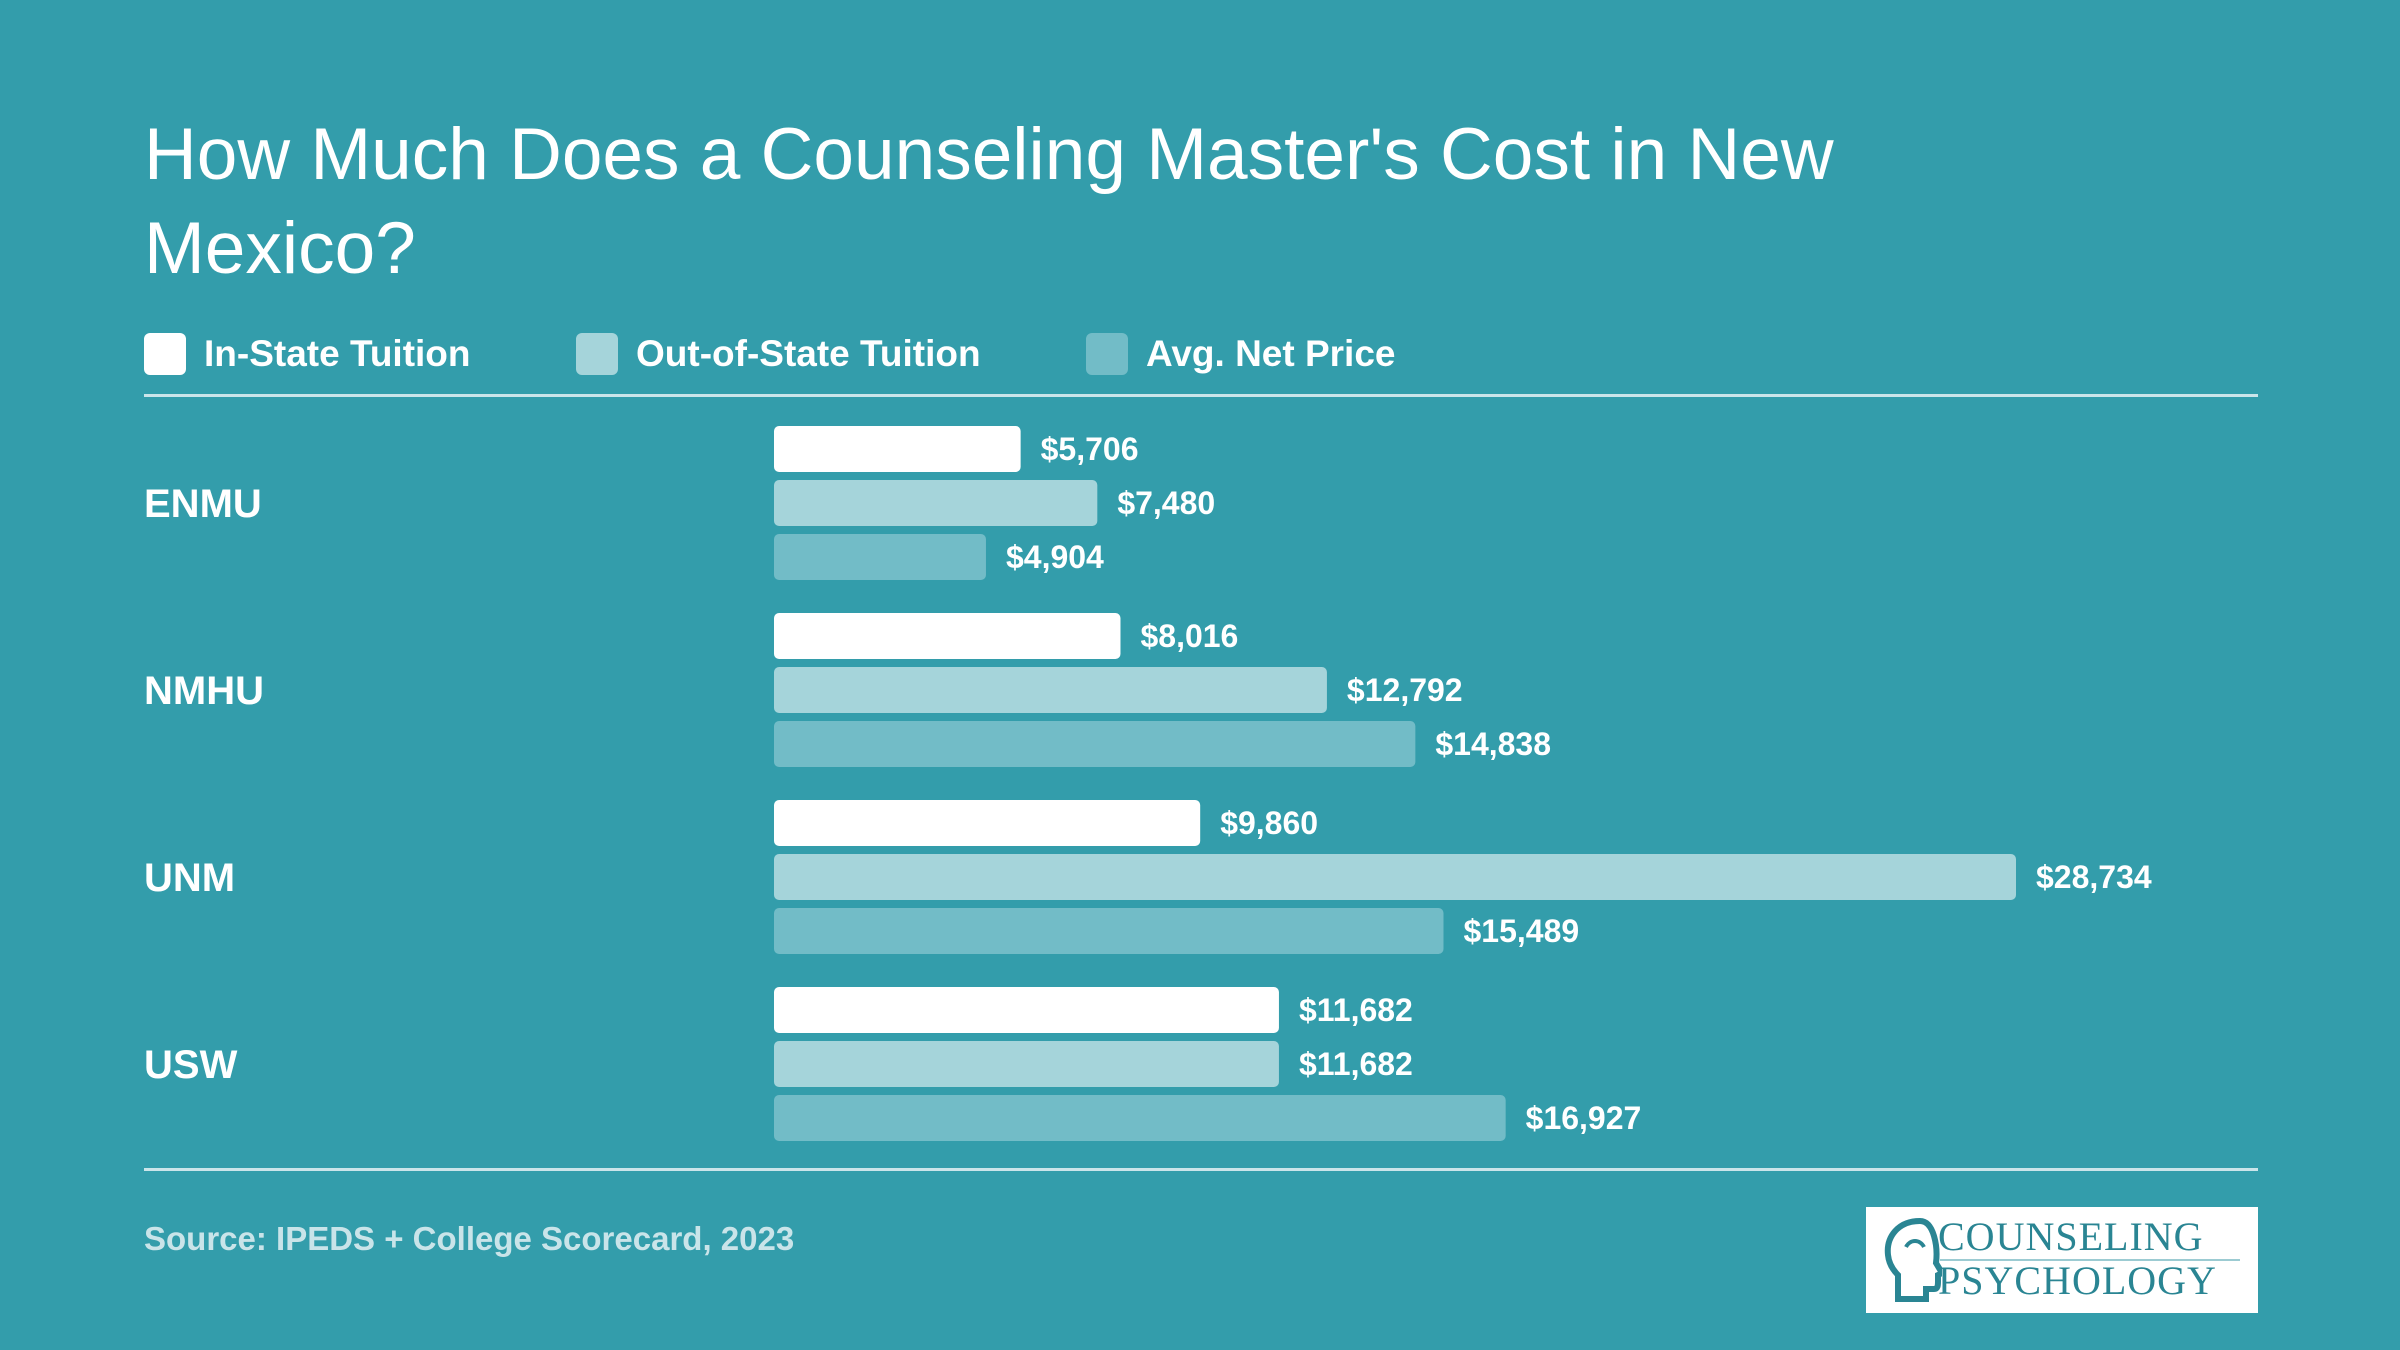 This screenshot has height=1350, width=2400. What do you see at coordinates (189, 878) in the screenshot?
I see `category-label-unm: UNM` at bounding box center [189, 878].